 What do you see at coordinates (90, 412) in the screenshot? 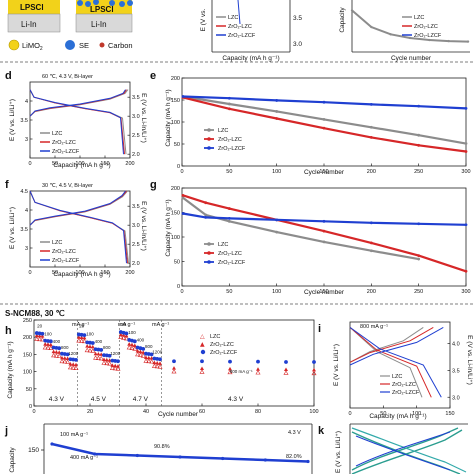
I see `x-tick-label: 20` at bounding box center [90, 412].